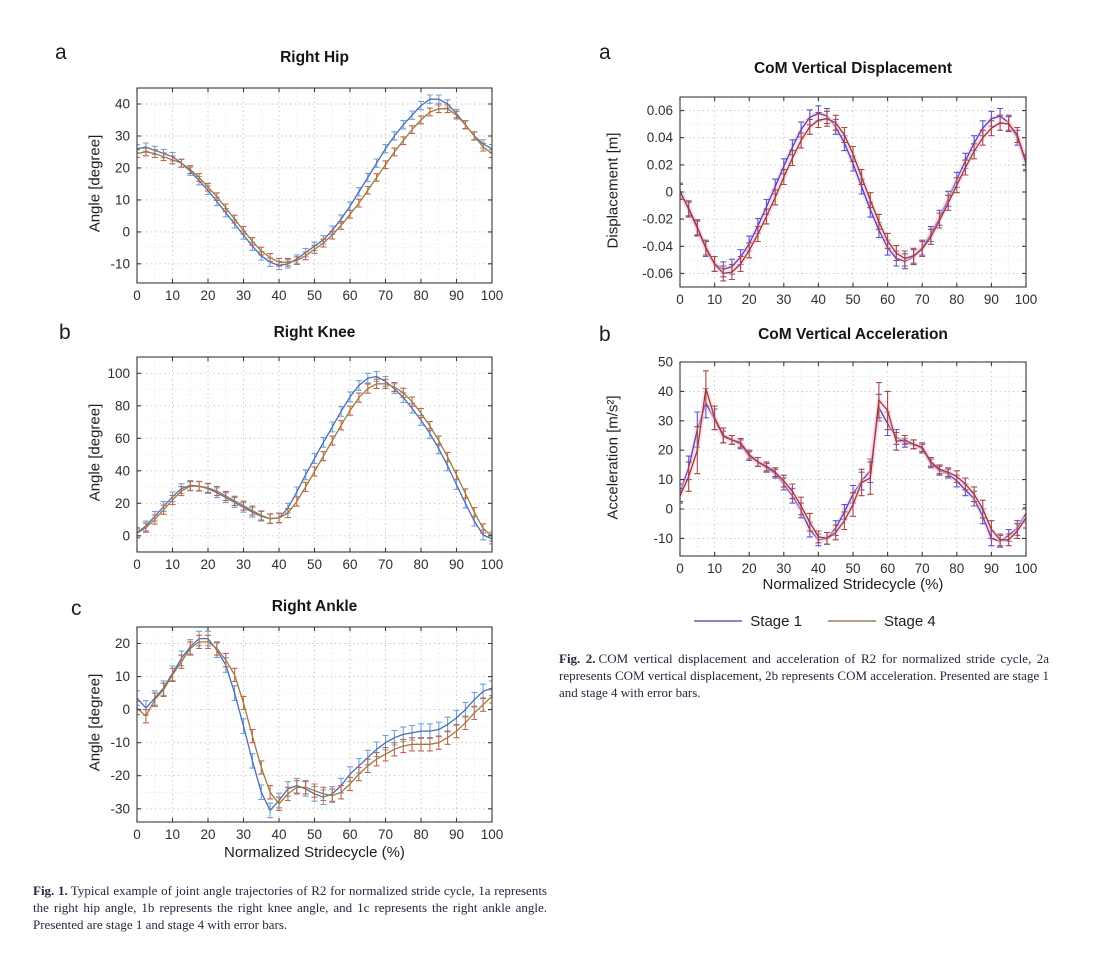 The height and width of the screenshot is (961, 1108). I want to click on legend-line-stage1-icon, so click(718, 621).